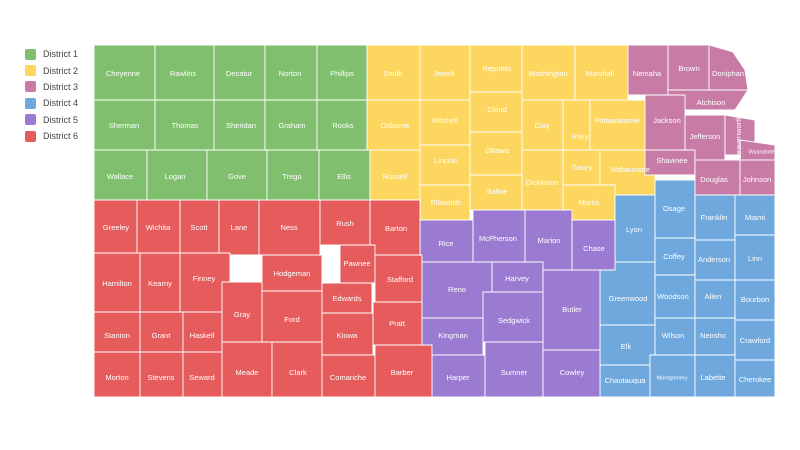 The image size is (800, 450). What do you see at coordinates (158, 227) in the screenshot?
I see `county-label-wichita: Wichita` at bounding box center [158, 227].